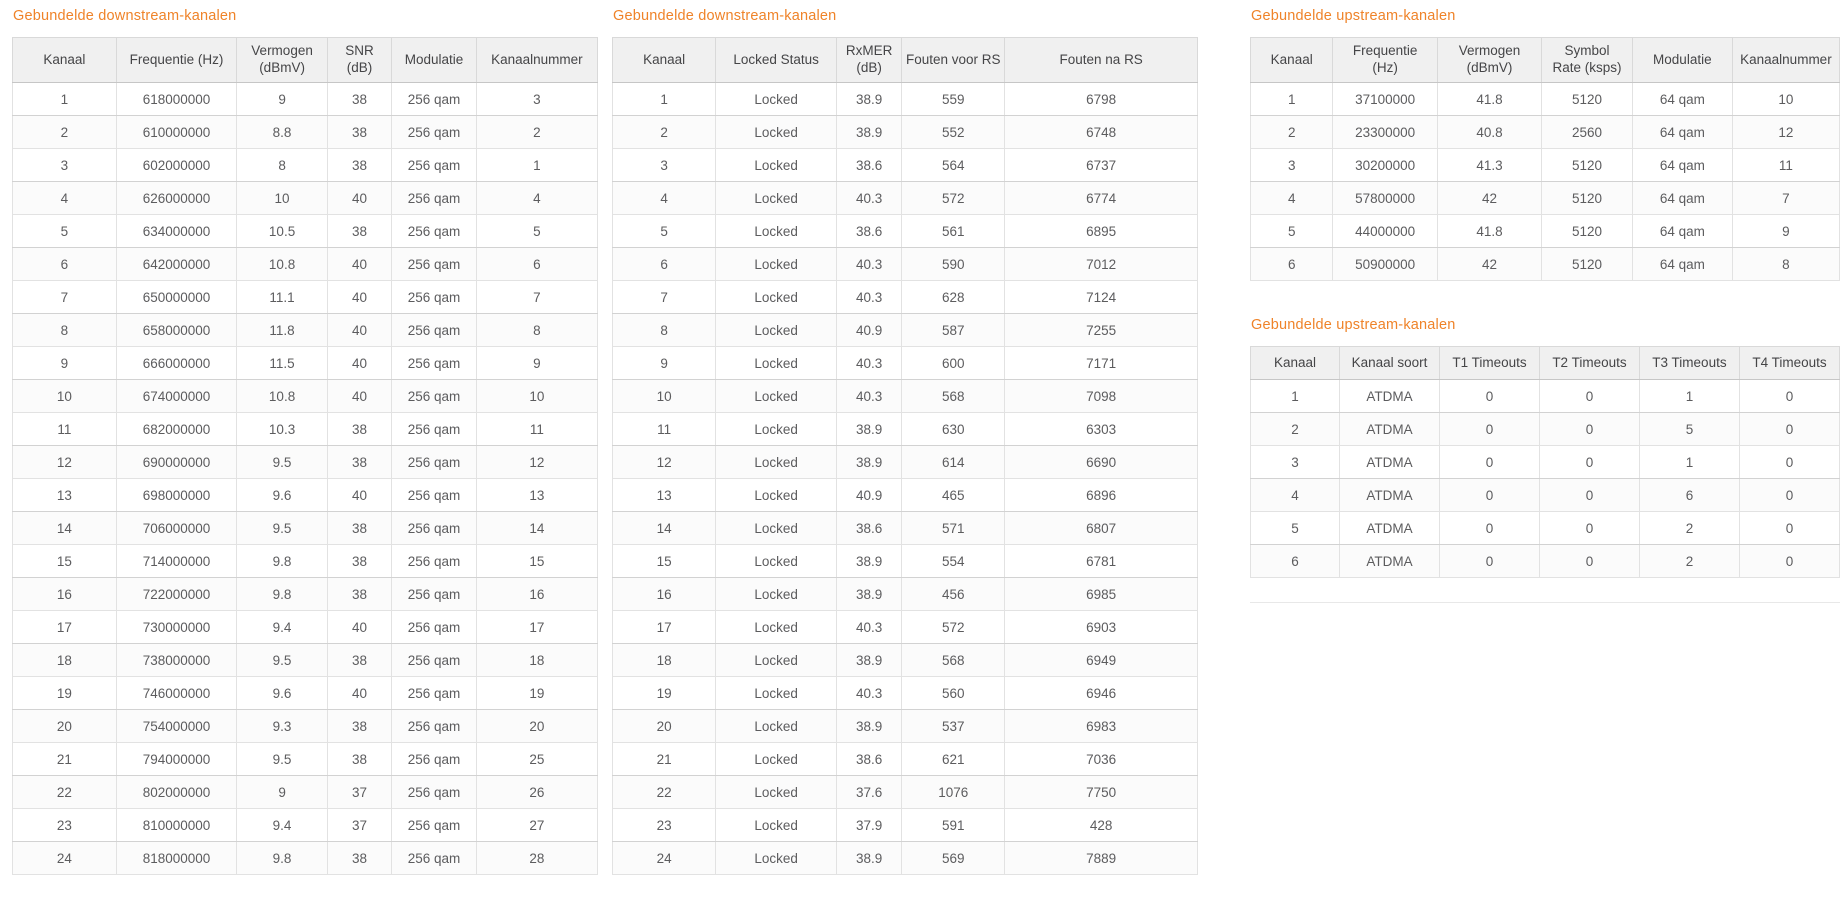 This screenshot has width=1845, height=909. Describe the element at coordinates (64, 60) in the screenshot. I see `column-header: Kanaal` at that location.